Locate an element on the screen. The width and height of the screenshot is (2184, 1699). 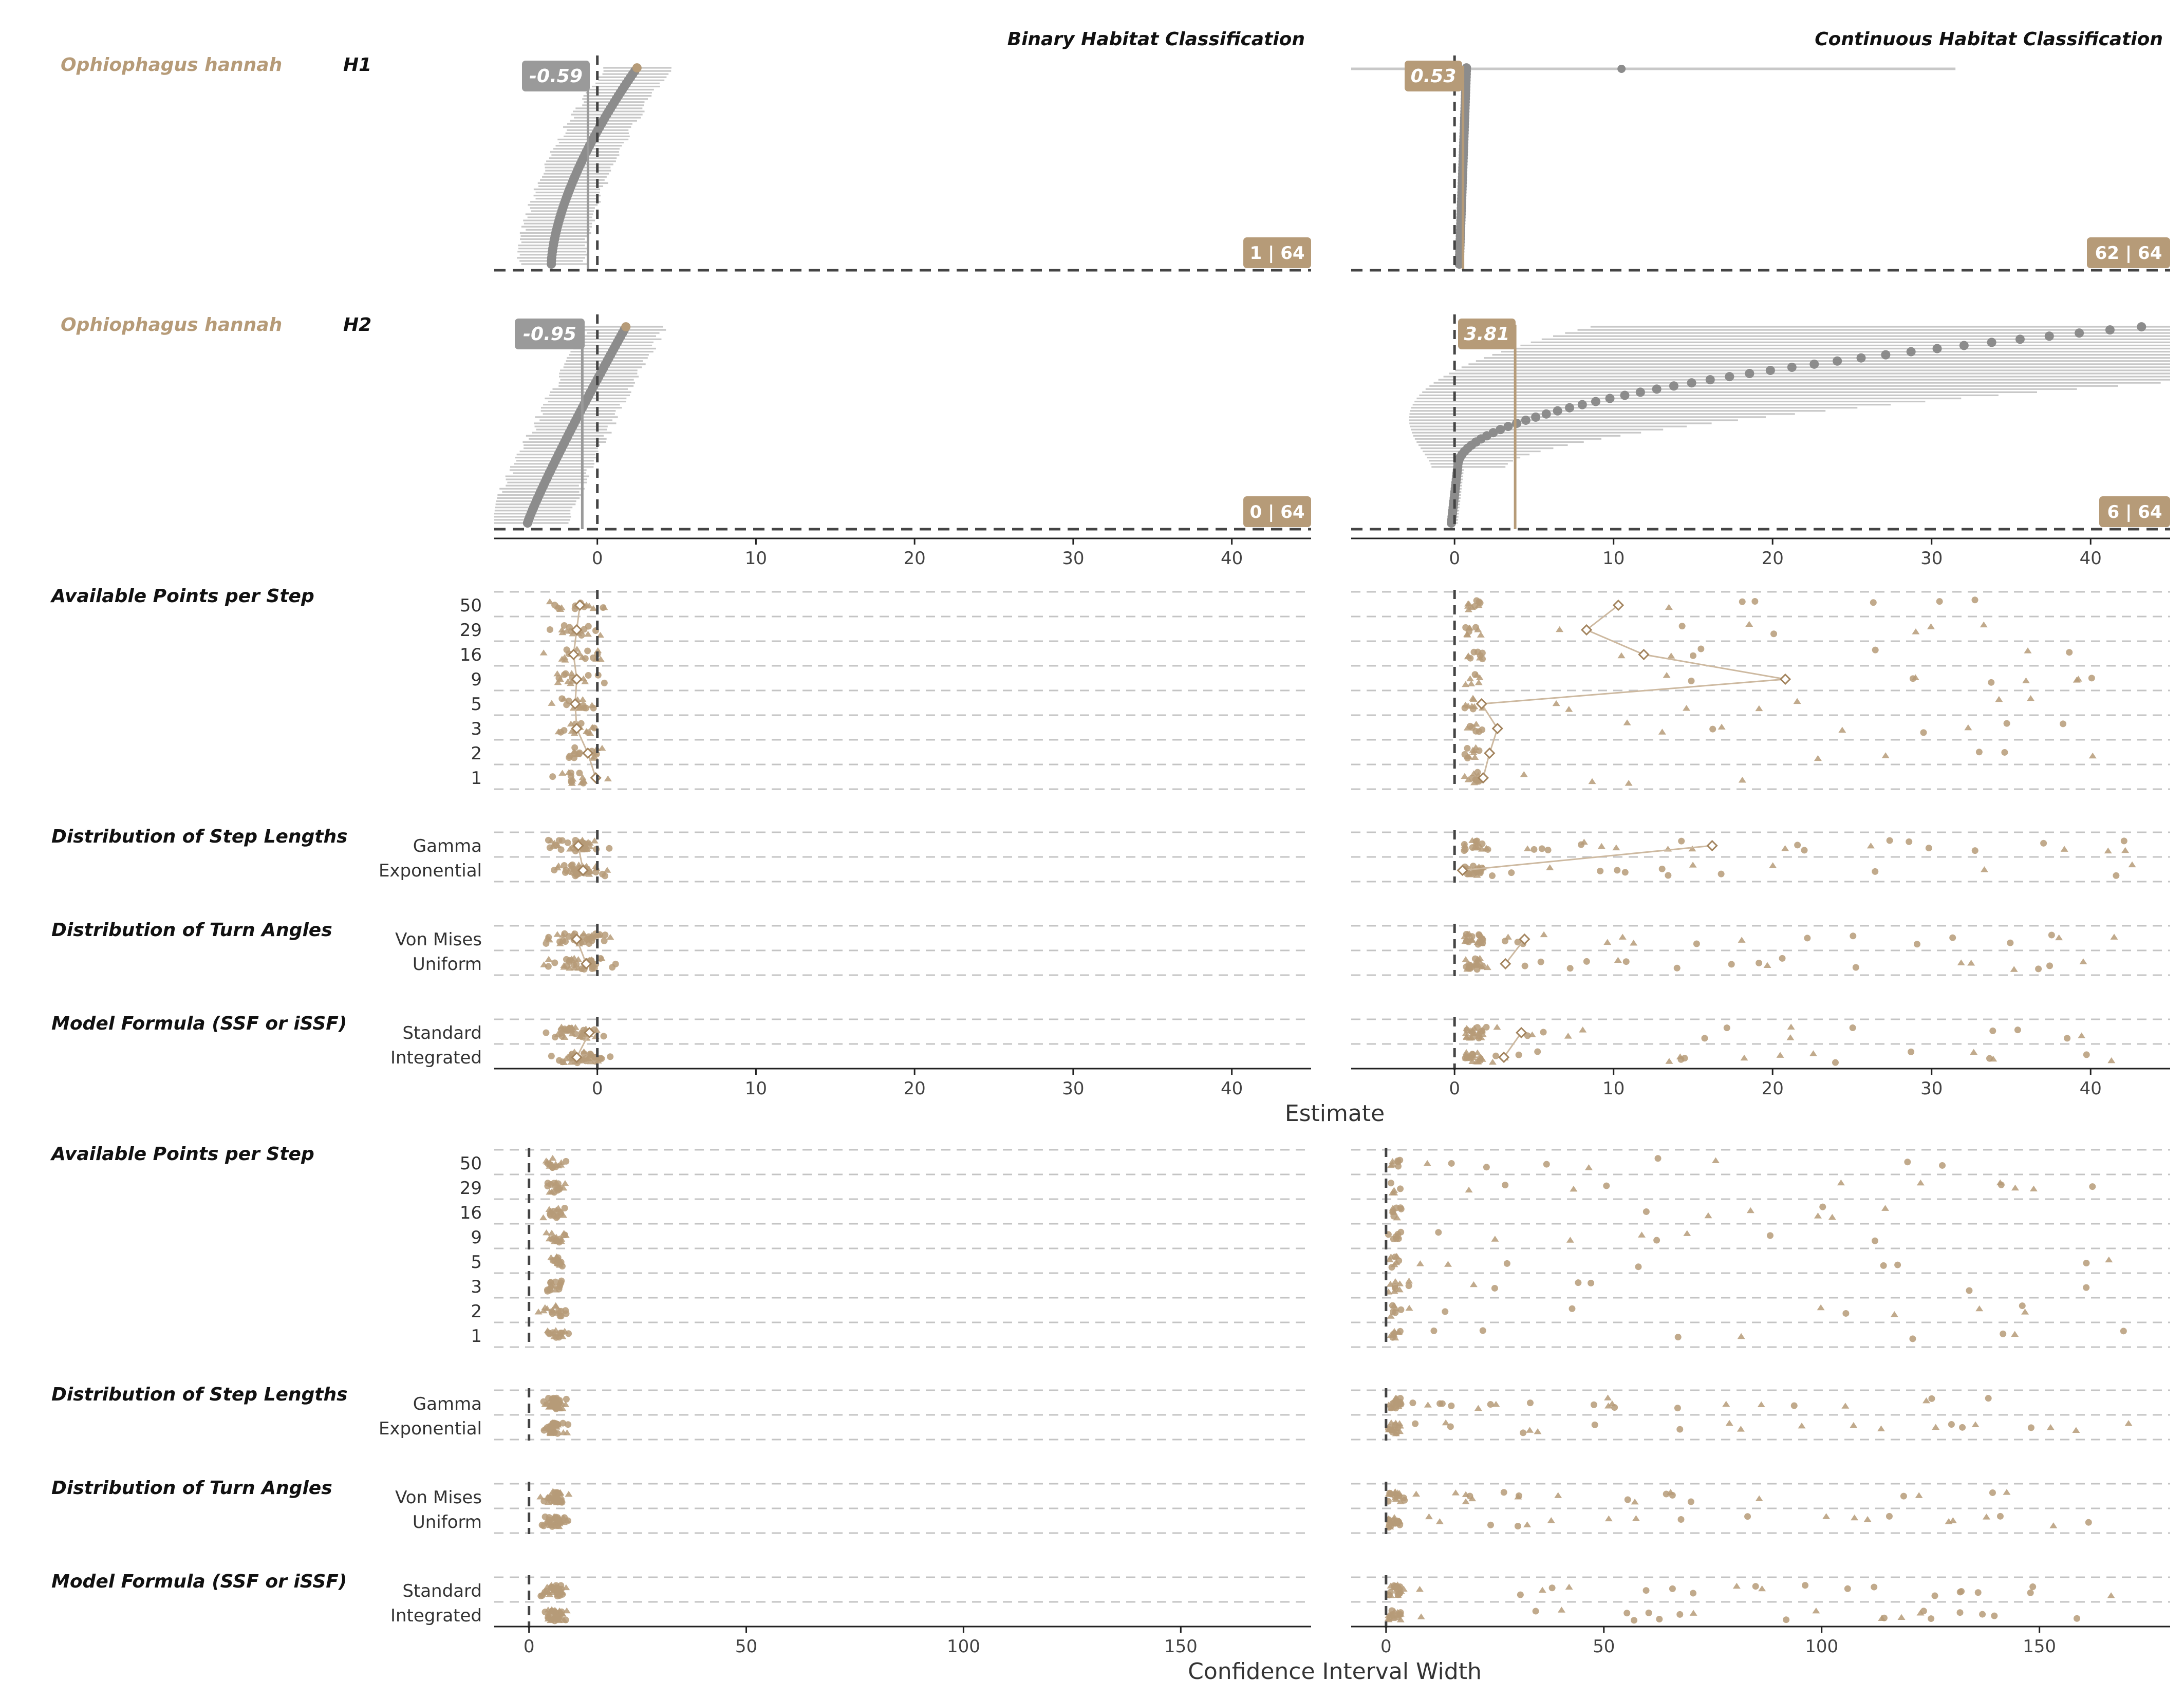
axis-tick-label-continuous: 100 is located at coordinates (1821, 1646).